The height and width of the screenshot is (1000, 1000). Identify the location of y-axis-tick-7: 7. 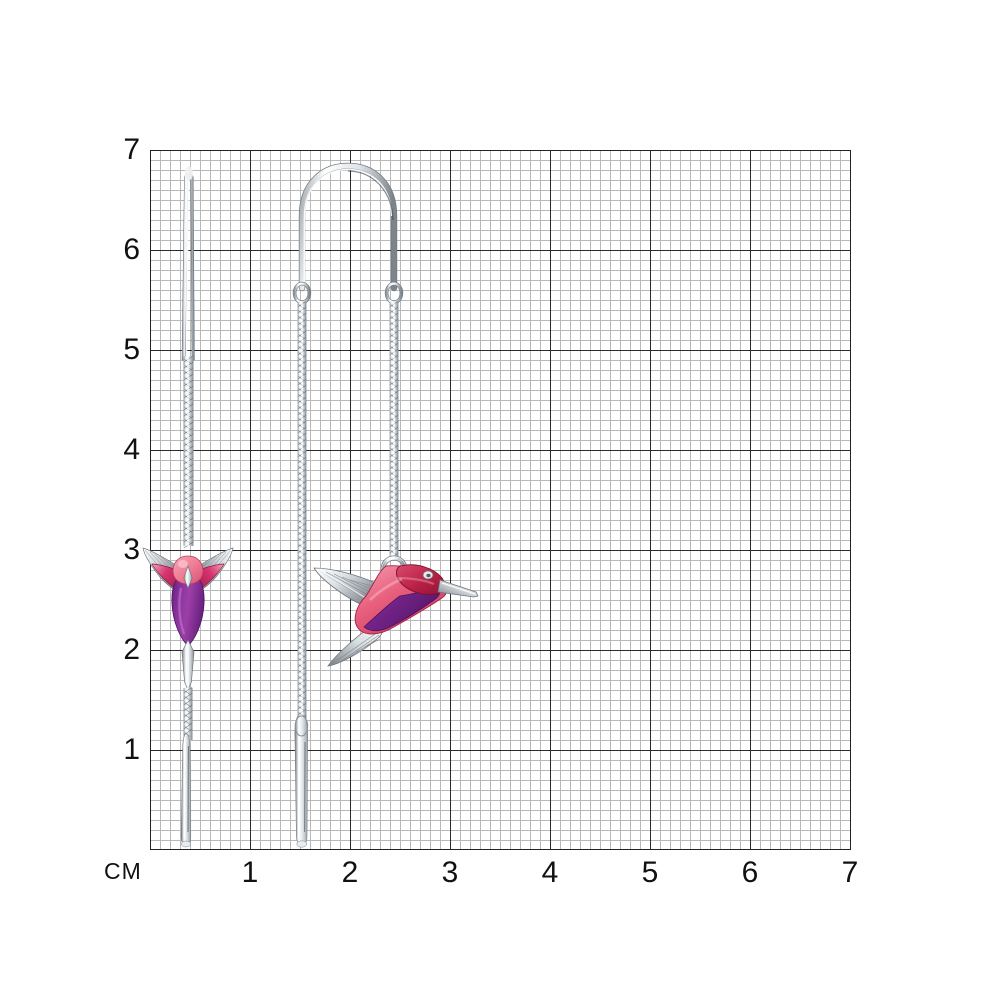
(131, 149).